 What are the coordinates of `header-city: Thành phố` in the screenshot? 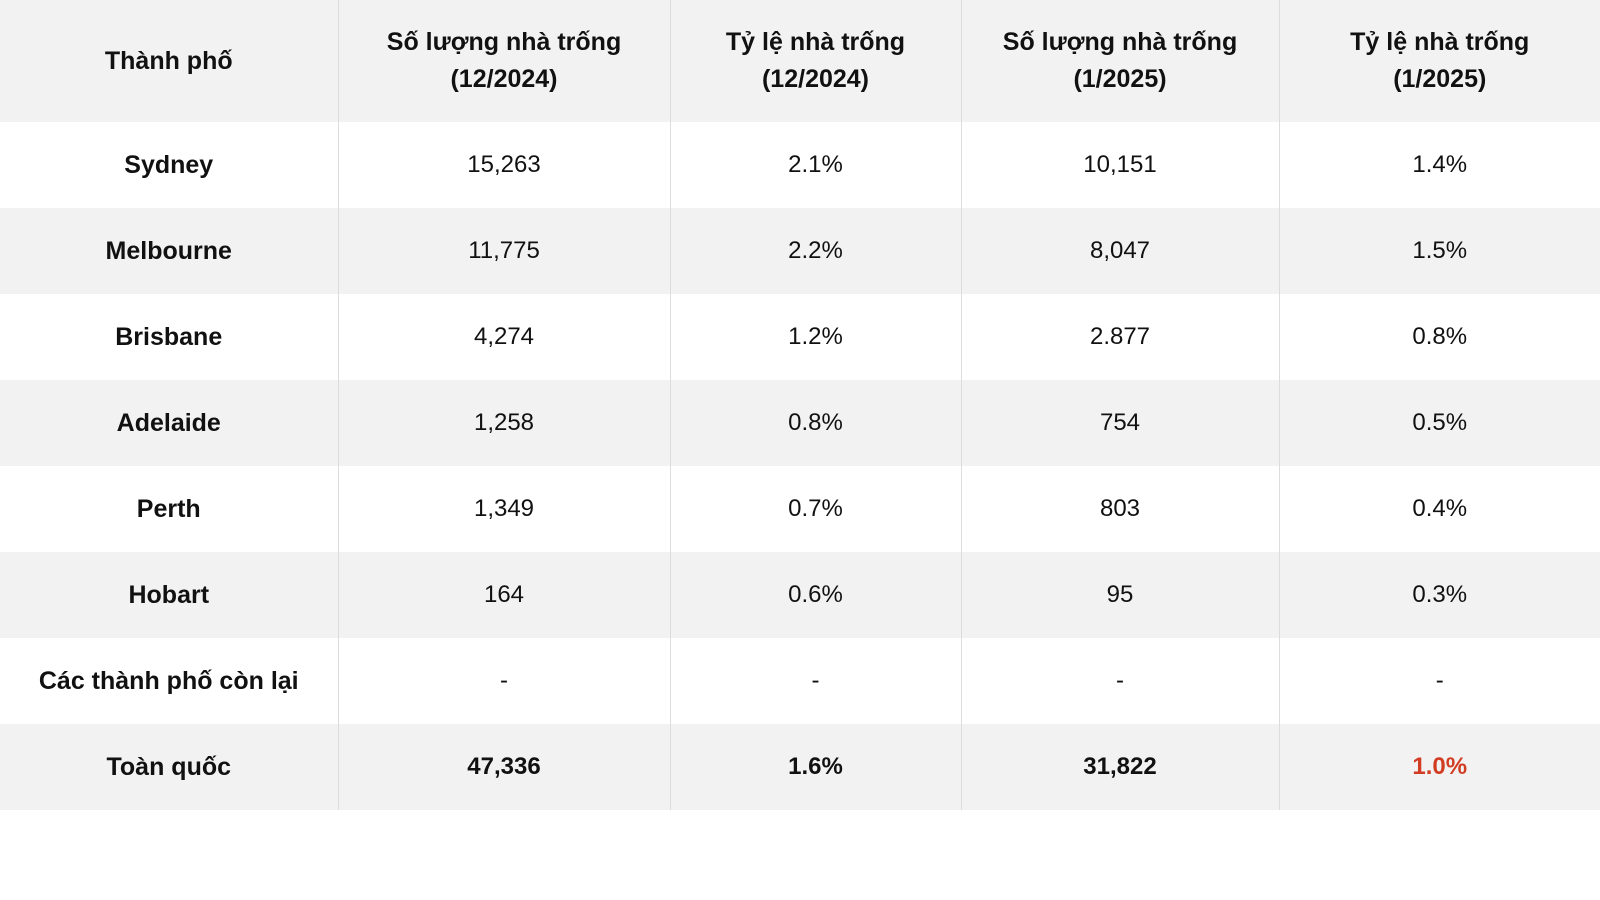 It's located at (168, 60).